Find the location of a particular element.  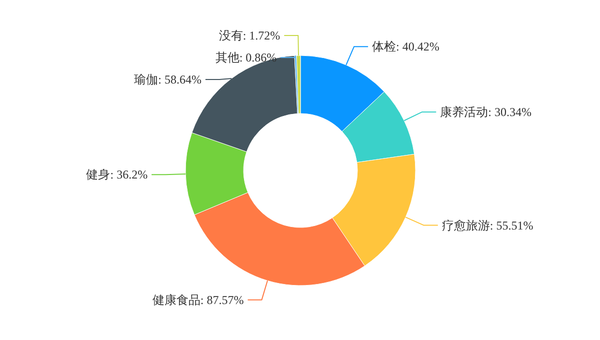

slice-label: 疗愈旅游: 55.51% is located at coordinates (488, 225).